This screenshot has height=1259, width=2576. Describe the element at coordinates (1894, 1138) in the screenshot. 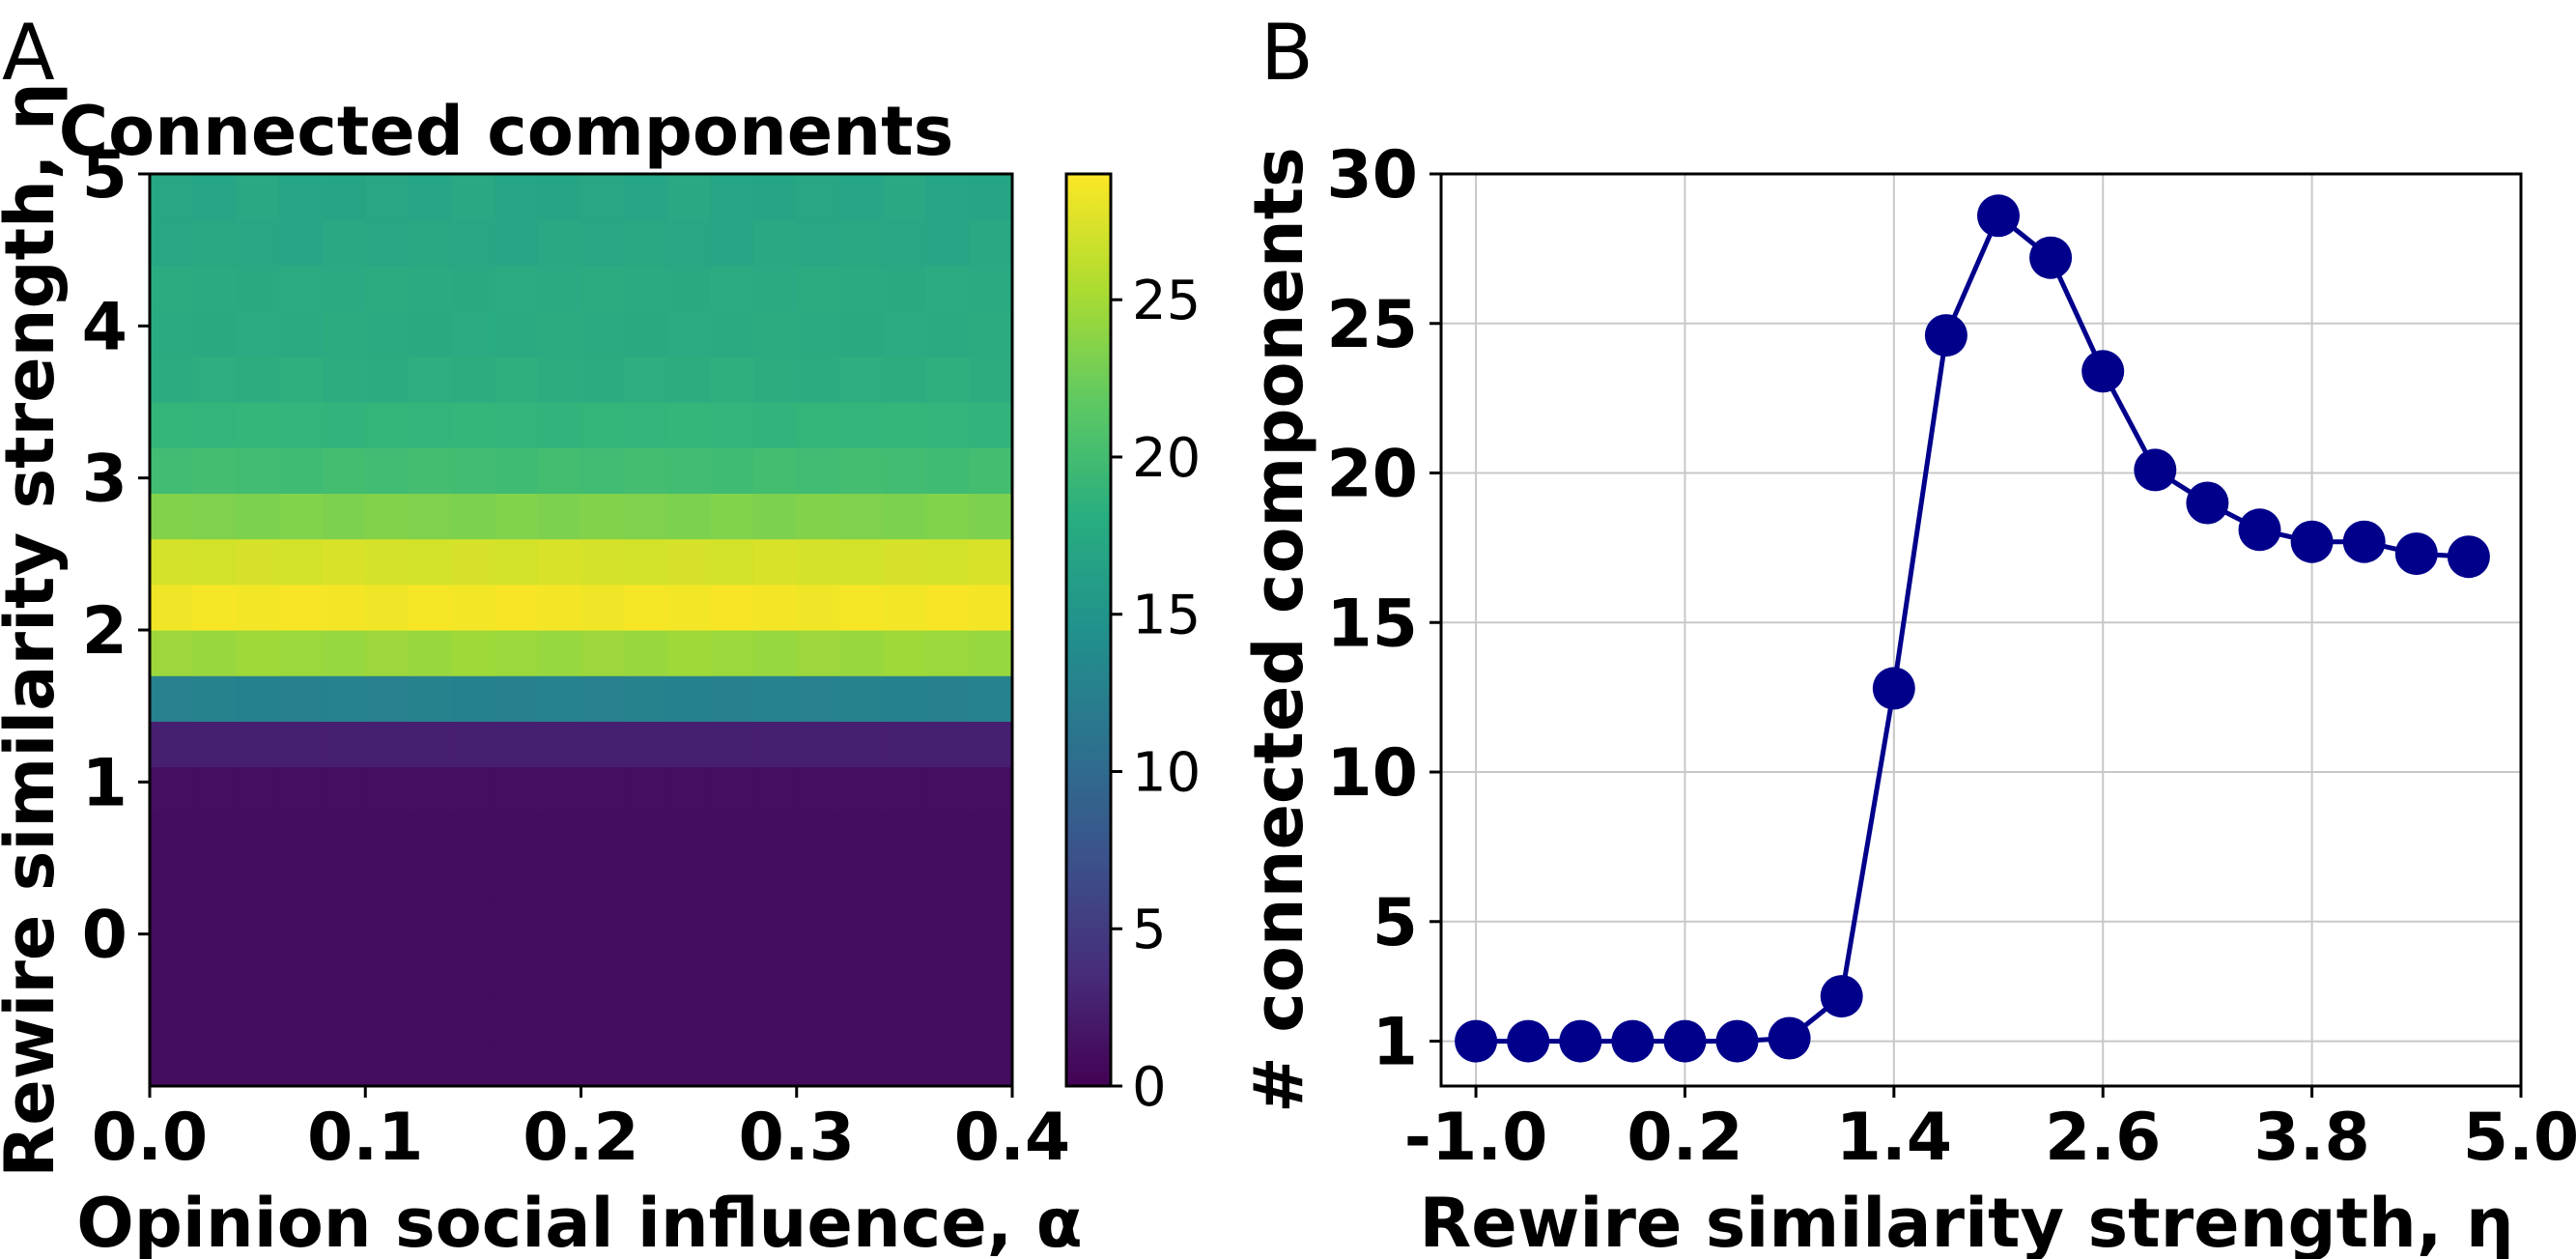

I see `line-chart-x-tick-label: 1.4` at that location.